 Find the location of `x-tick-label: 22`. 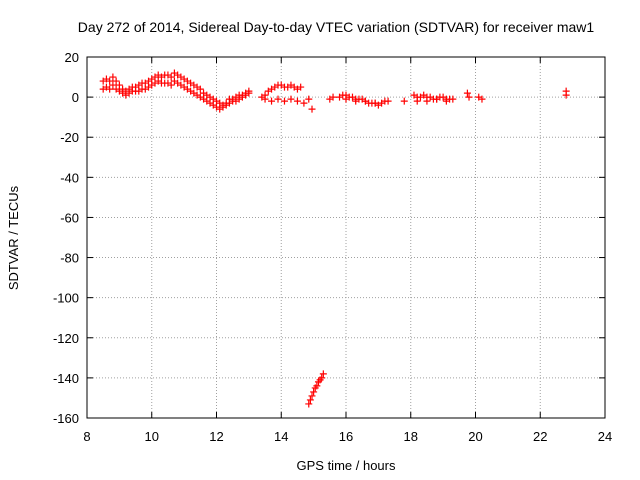

x-tick-label: 22 is located at coordinates (540, 436).